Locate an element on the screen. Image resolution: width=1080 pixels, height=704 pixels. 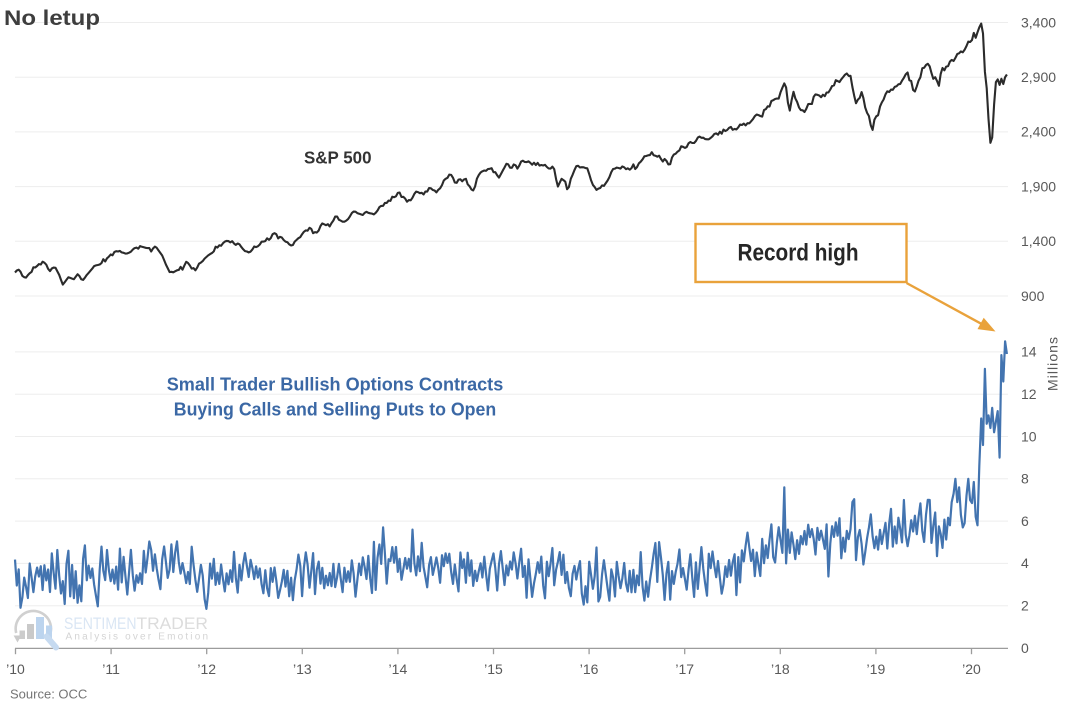
svg-text: ’16 is located at coordinates (589, 669).